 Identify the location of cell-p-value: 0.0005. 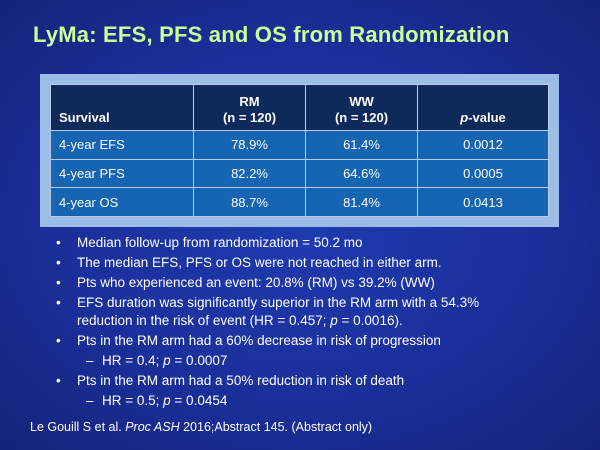
(483, 173).